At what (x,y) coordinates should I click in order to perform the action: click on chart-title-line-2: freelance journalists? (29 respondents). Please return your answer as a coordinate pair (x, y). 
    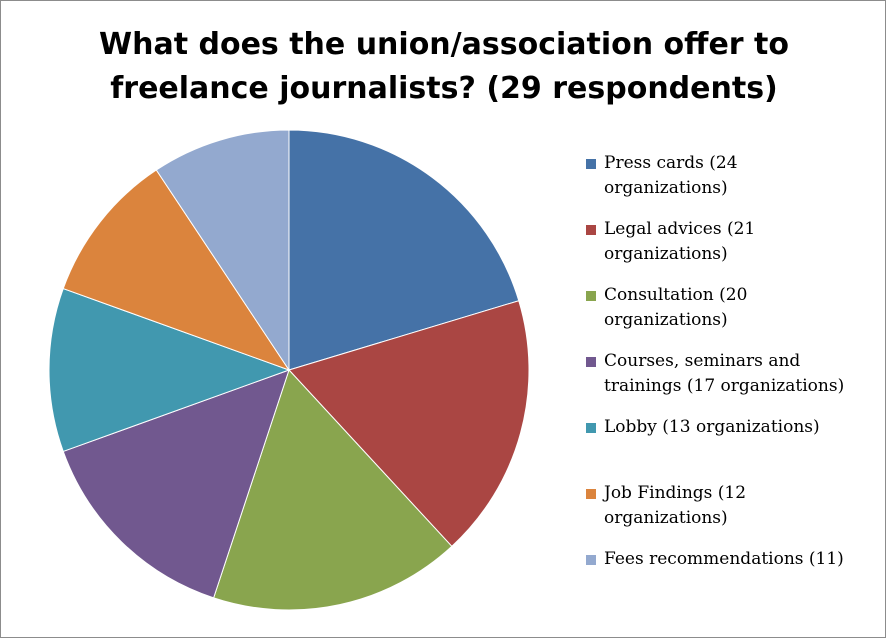
    Looking at the image, I should click on (444, 88).